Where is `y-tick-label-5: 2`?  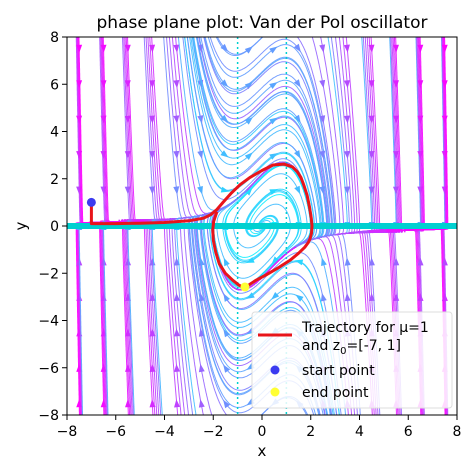 y-tick-label-5: 2 is located at coordinates (54, 180).